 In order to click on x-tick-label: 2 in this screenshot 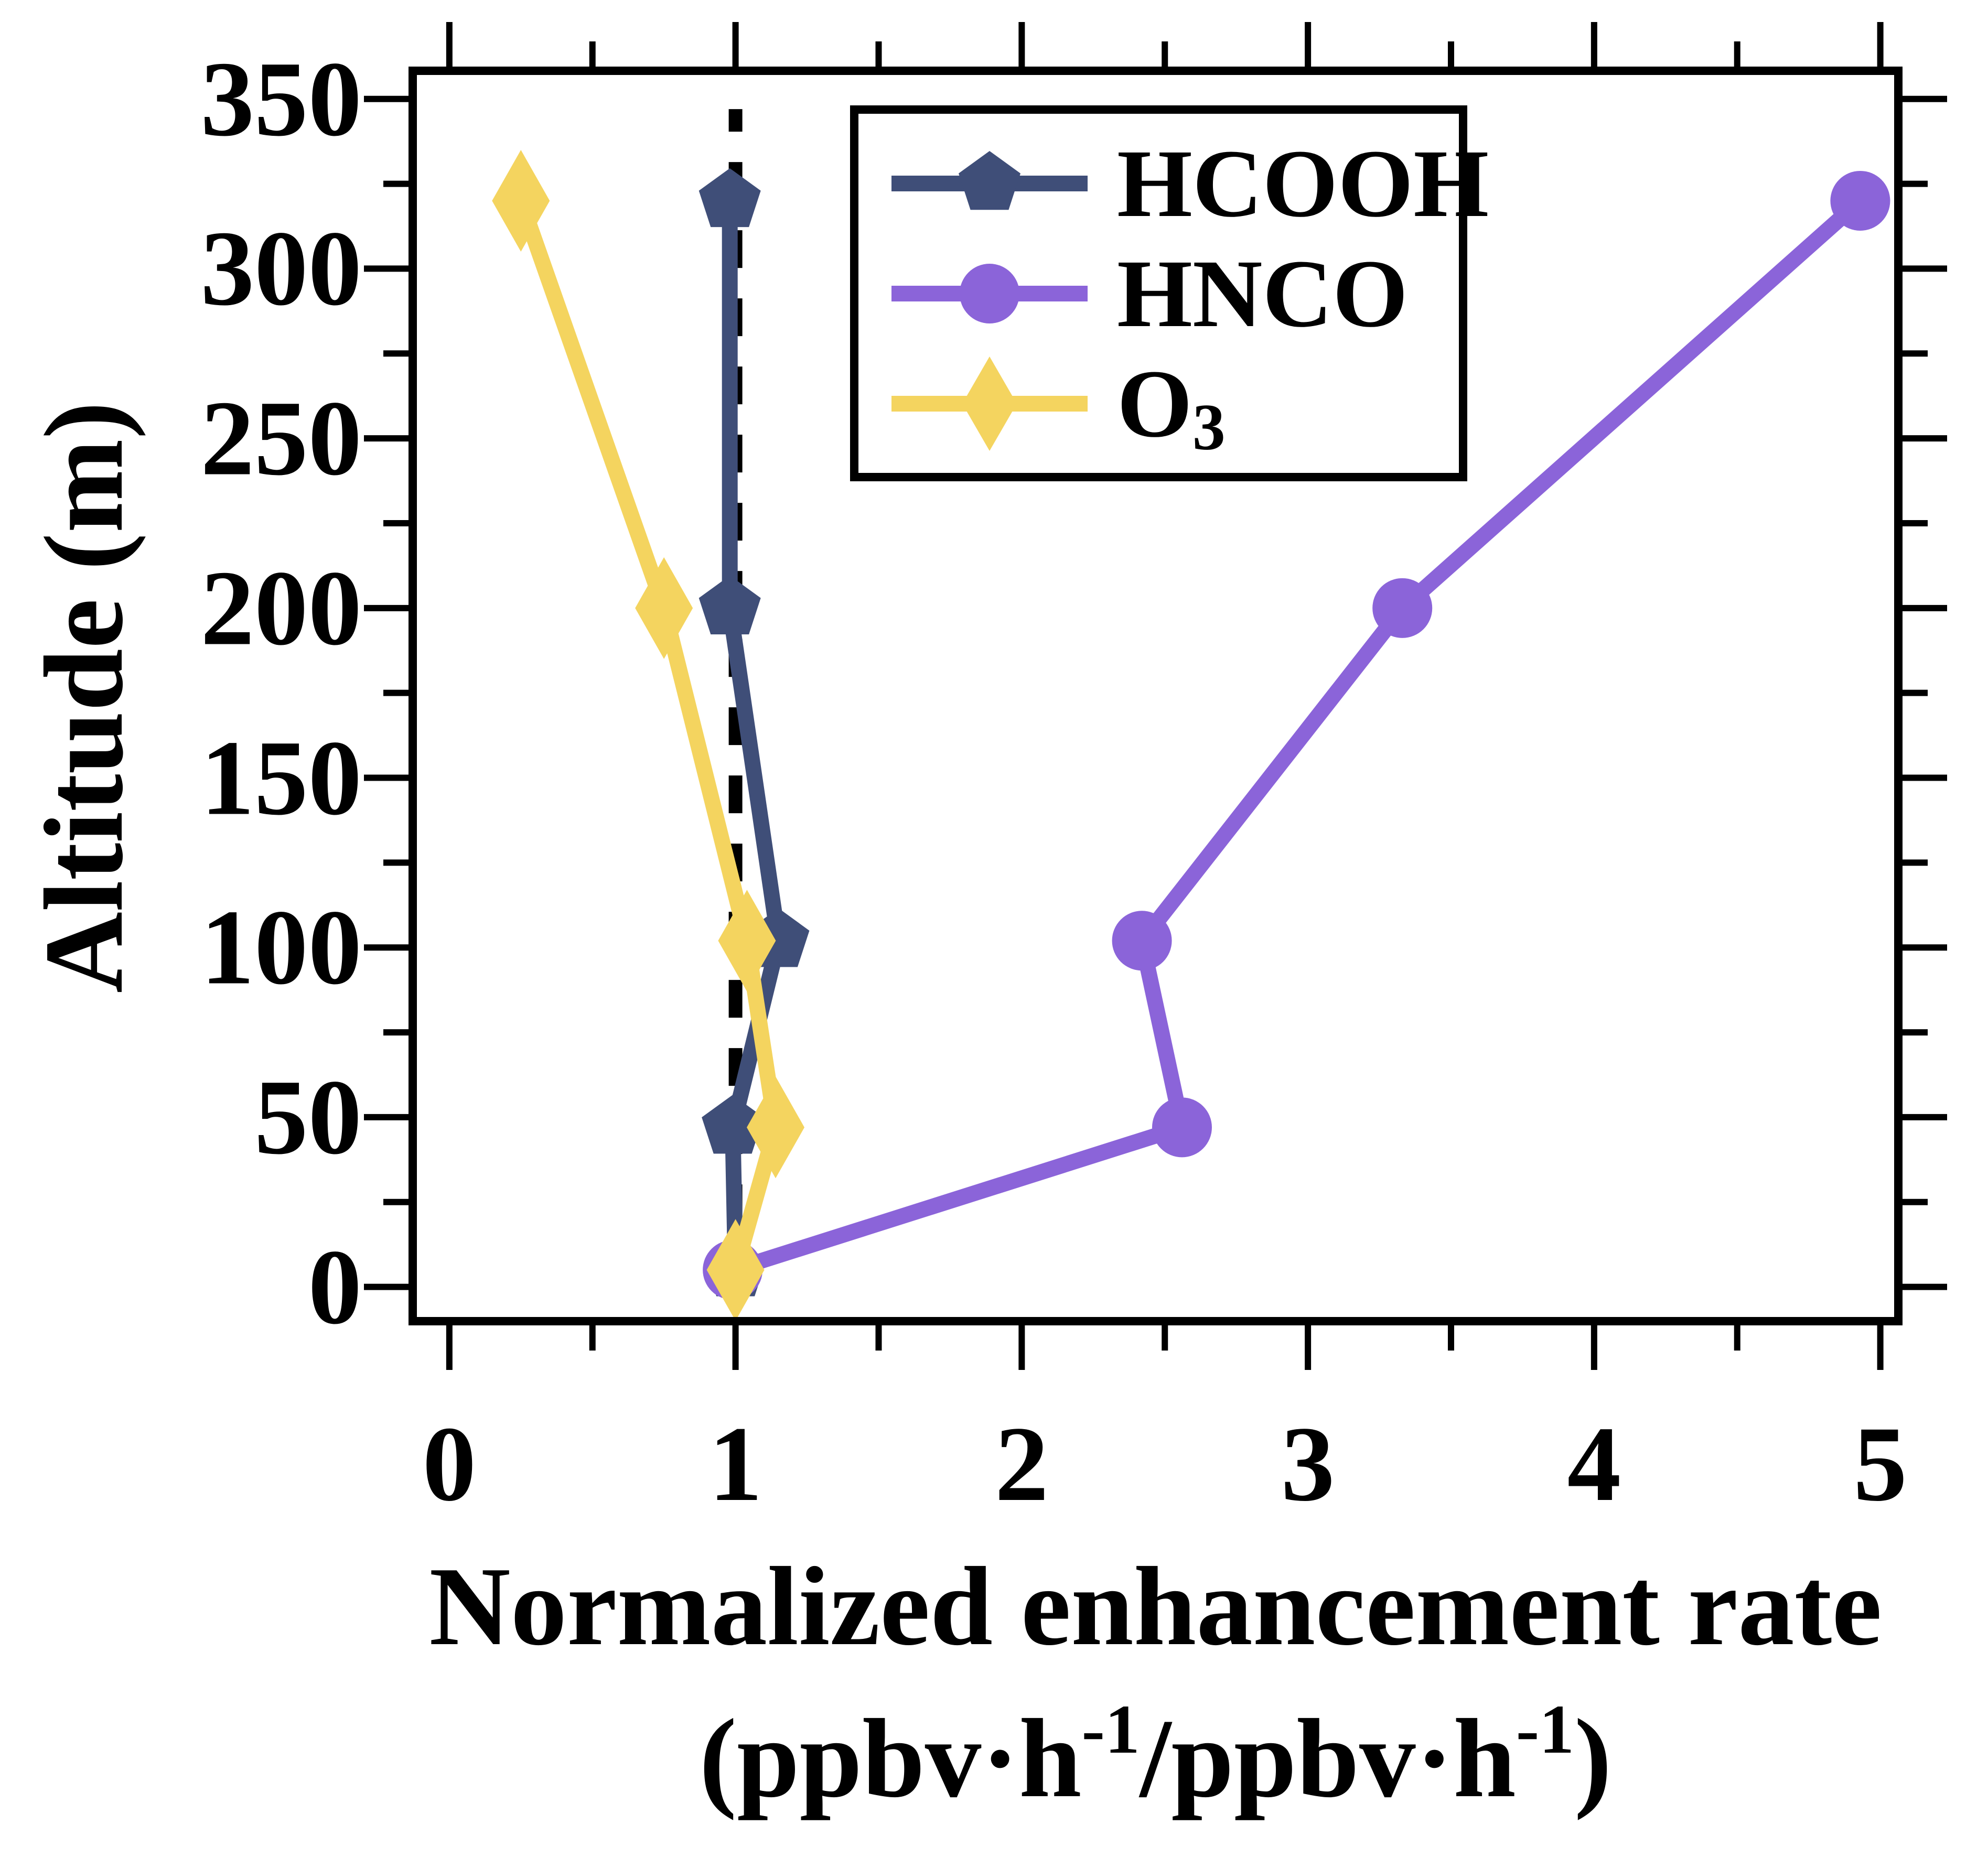, I will do `click(1022, 1464)`.